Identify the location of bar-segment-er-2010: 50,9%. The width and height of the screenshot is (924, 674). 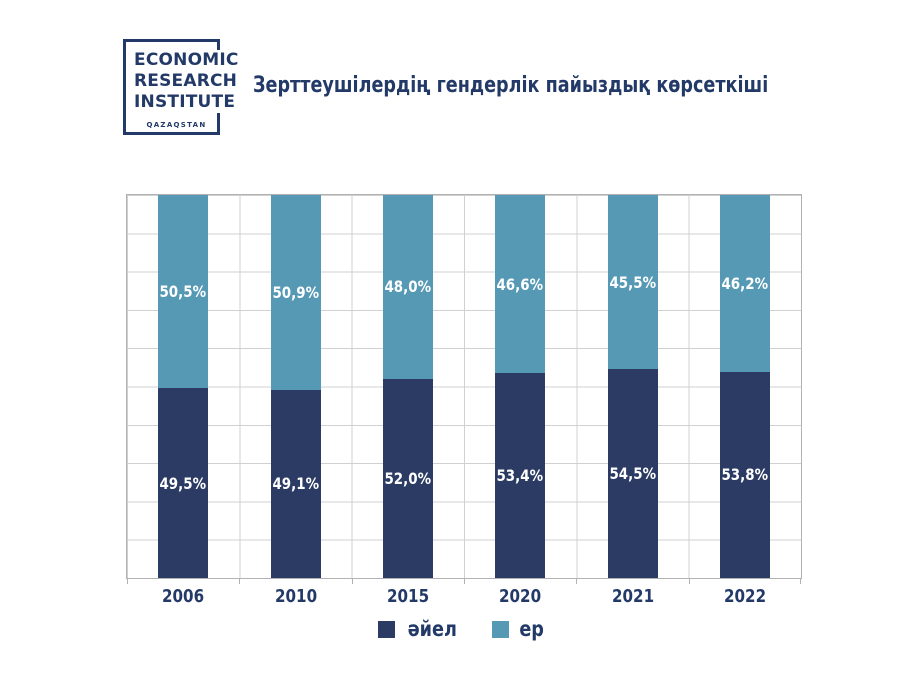
(295, 292).